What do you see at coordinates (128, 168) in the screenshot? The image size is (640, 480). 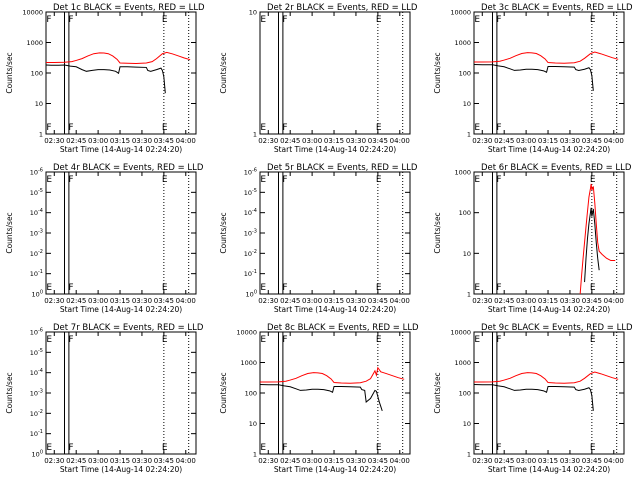 I see `panel-title: Det 4r BLACK = Events, RED = LLD` at bounding box center [128, 168].